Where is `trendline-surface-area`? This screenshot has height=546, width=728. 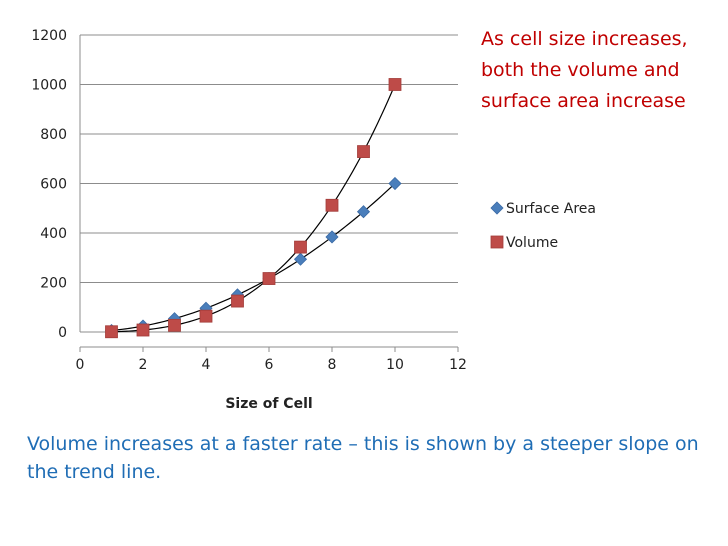
trendline-surface-area is located at coordinates (253, 257).